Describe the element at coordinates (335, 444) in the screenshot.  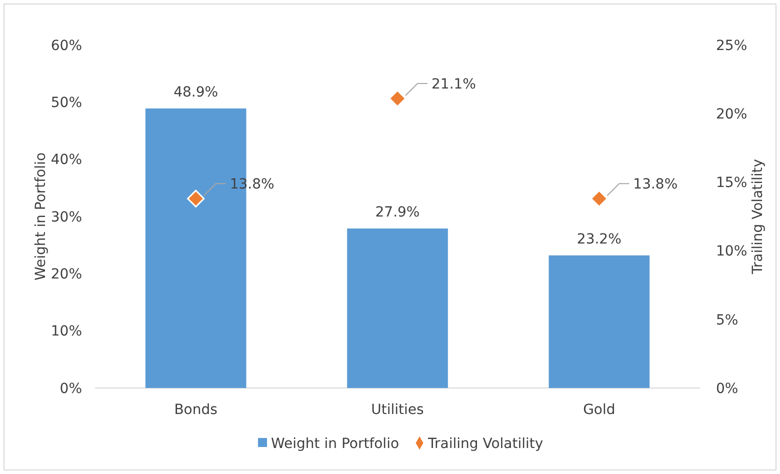
I see `legend-label: Weight in Portfolio` at that location.